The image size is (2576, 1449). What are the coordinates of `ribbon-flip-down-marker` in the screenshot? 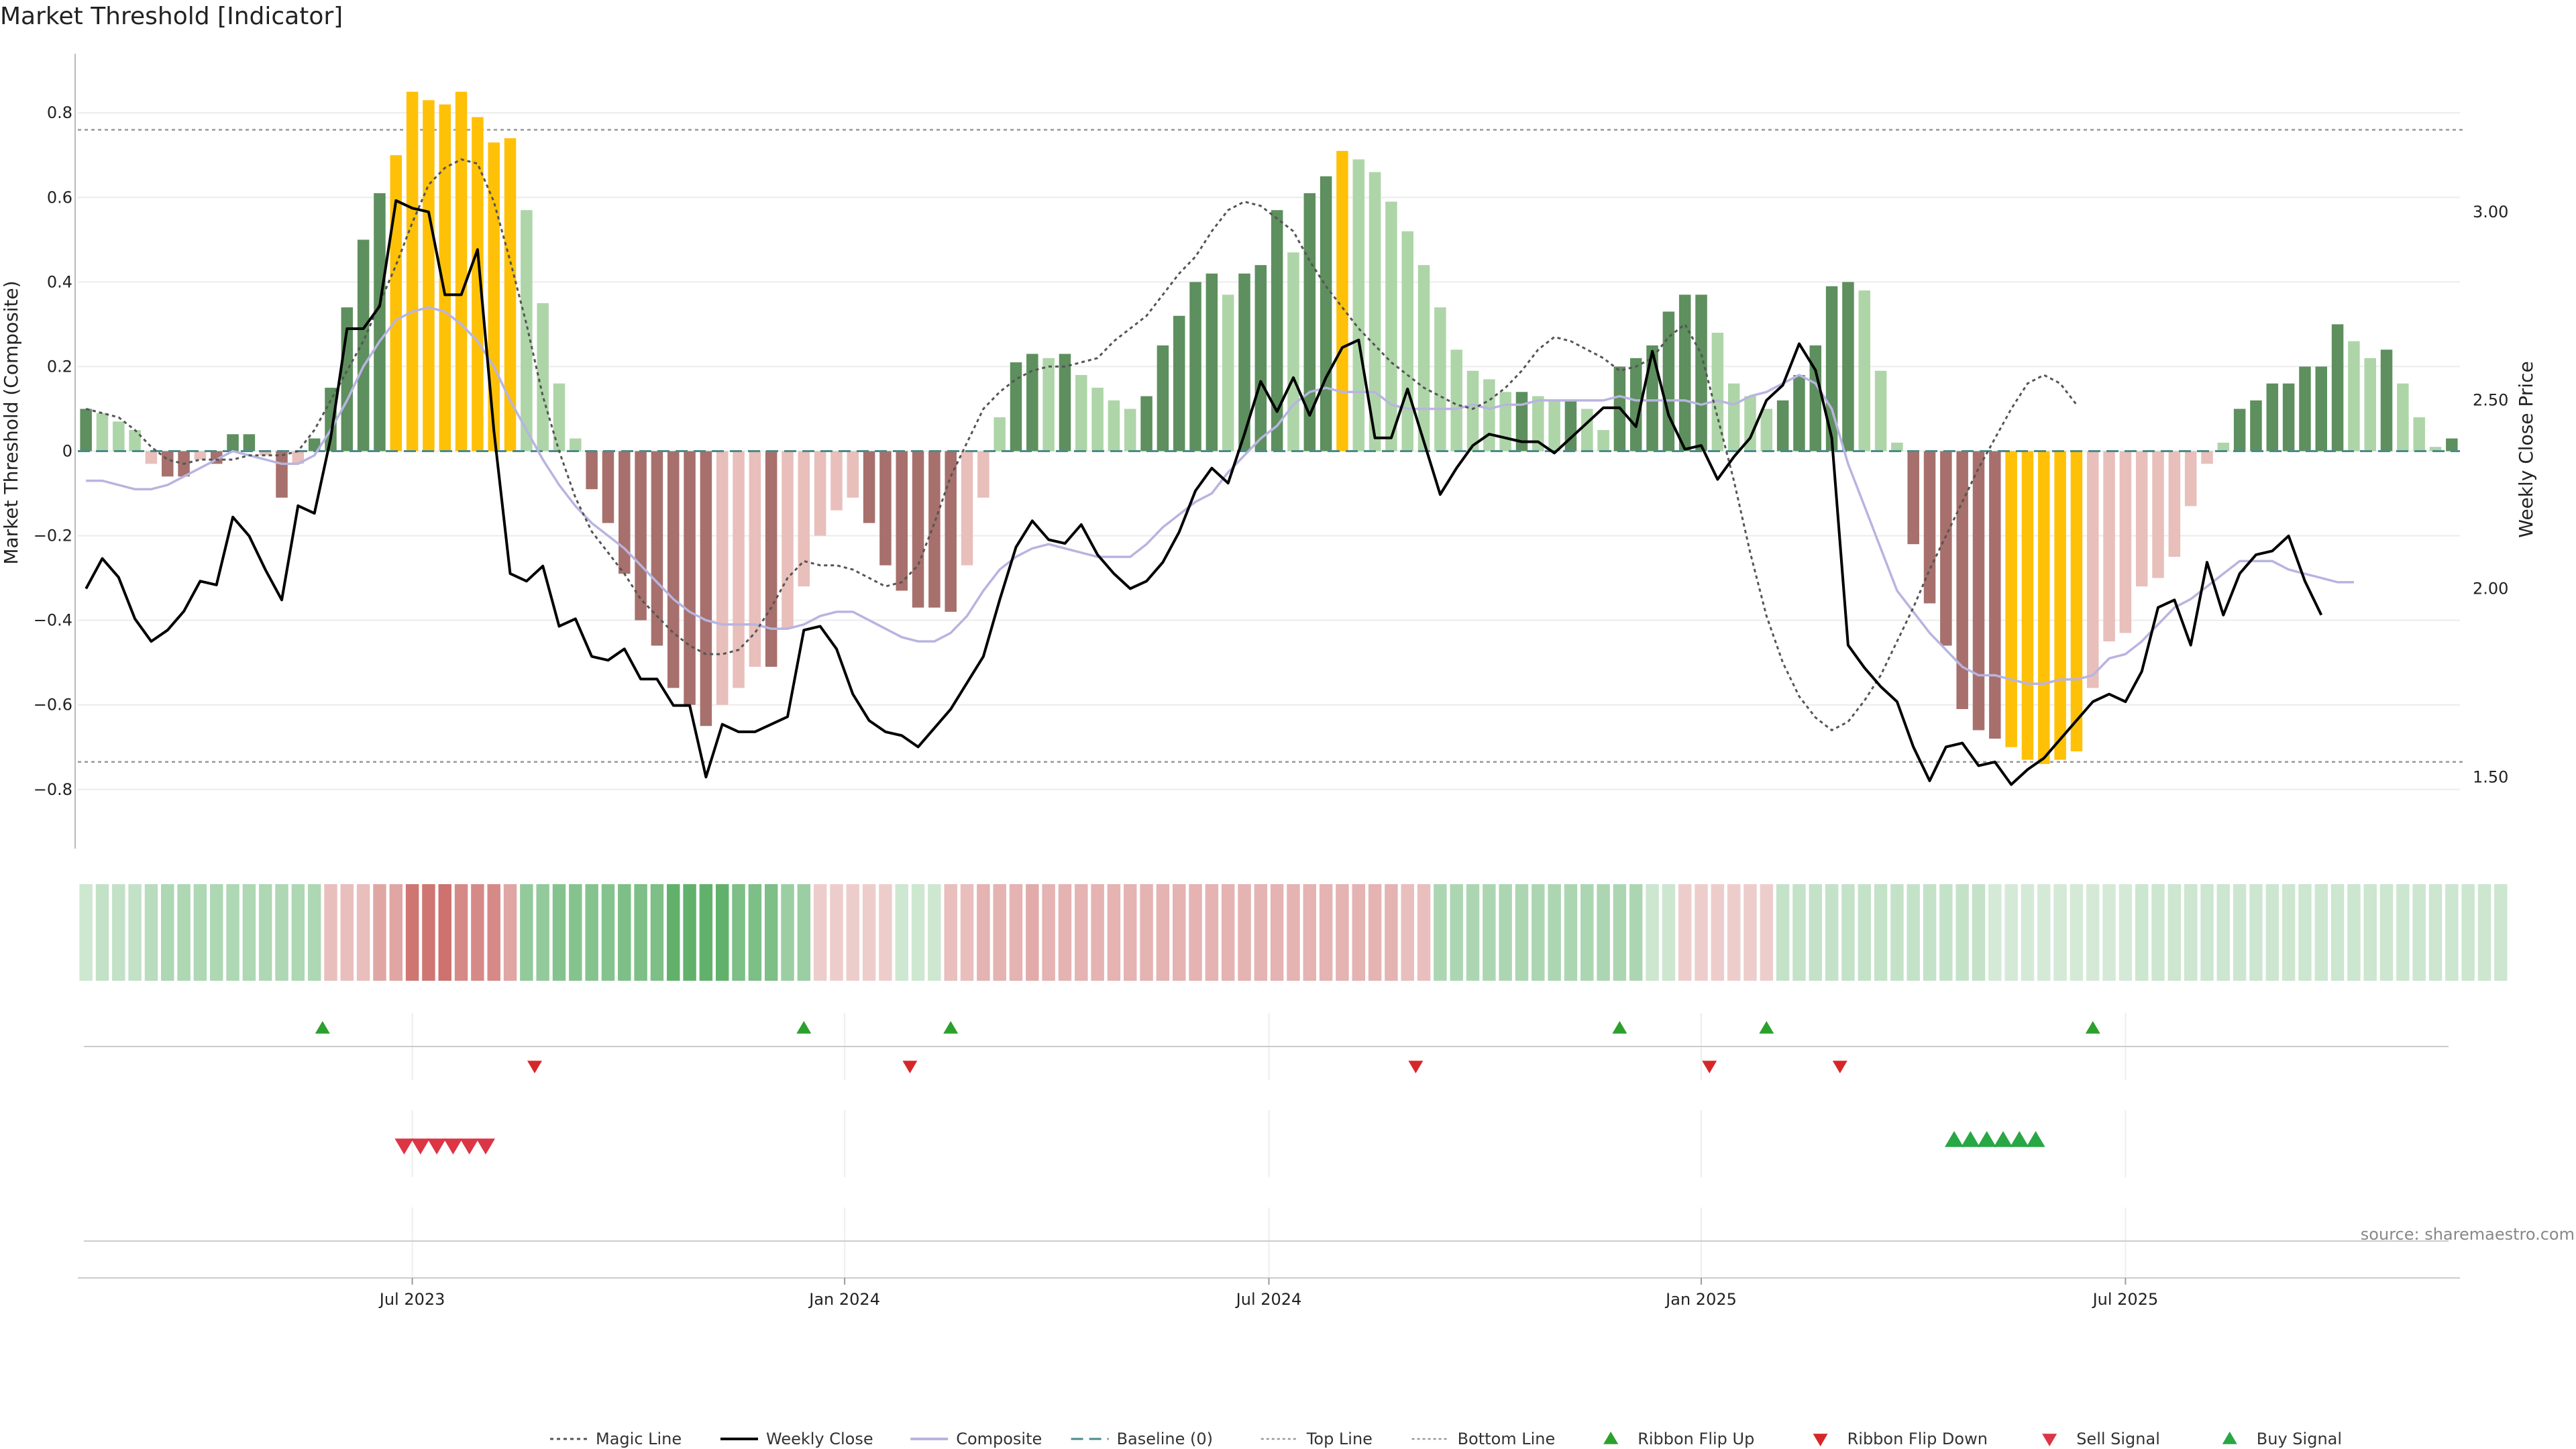 It's located at (1839, 1067).